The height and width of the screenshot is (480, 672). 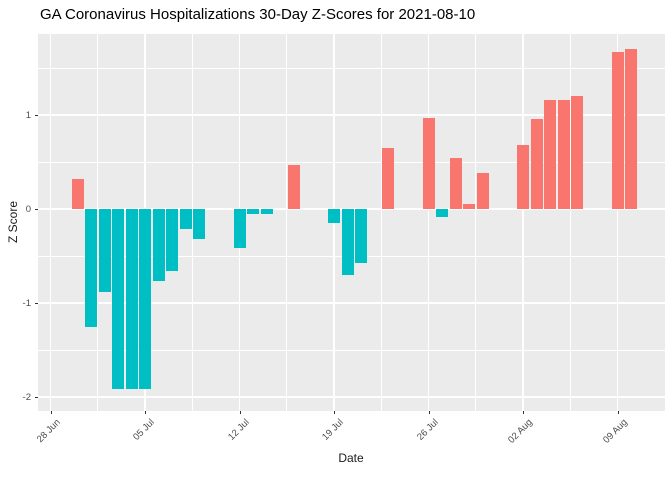 What do you see at coordinates (427, 430) in the screenshot?
I see `x-tick-label-26-Jul: 26 Jul` at bounding box center [427, 430].